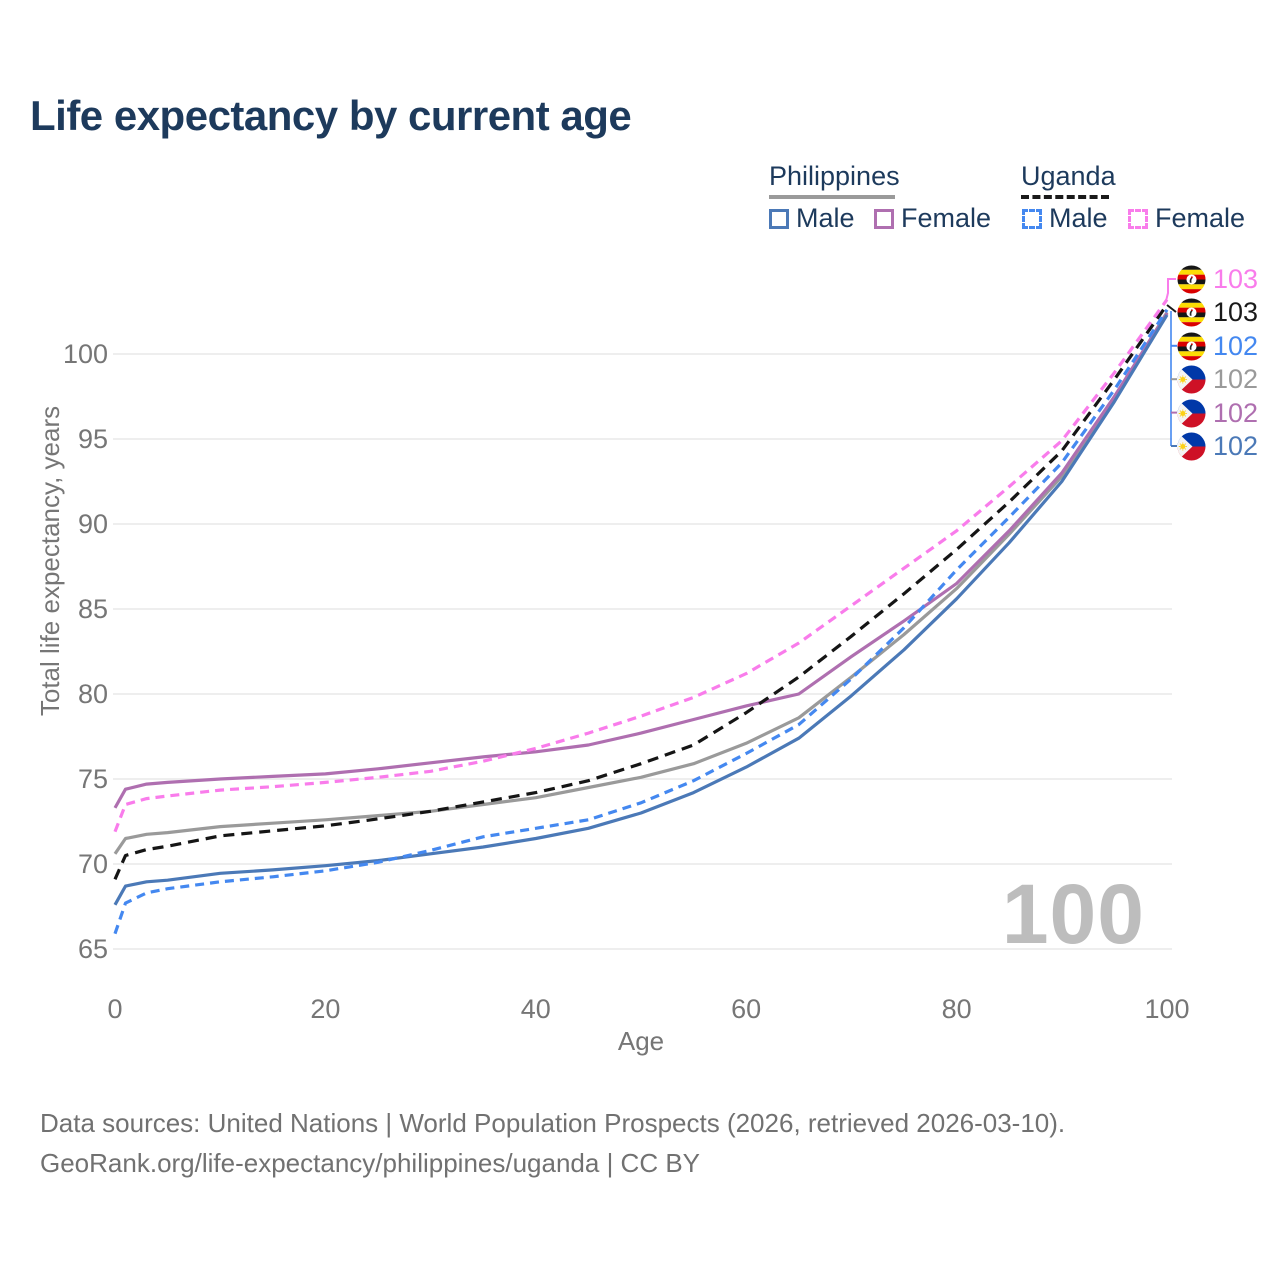  I want to click on legend-group-philippines: Philippines, so click(834, 180).